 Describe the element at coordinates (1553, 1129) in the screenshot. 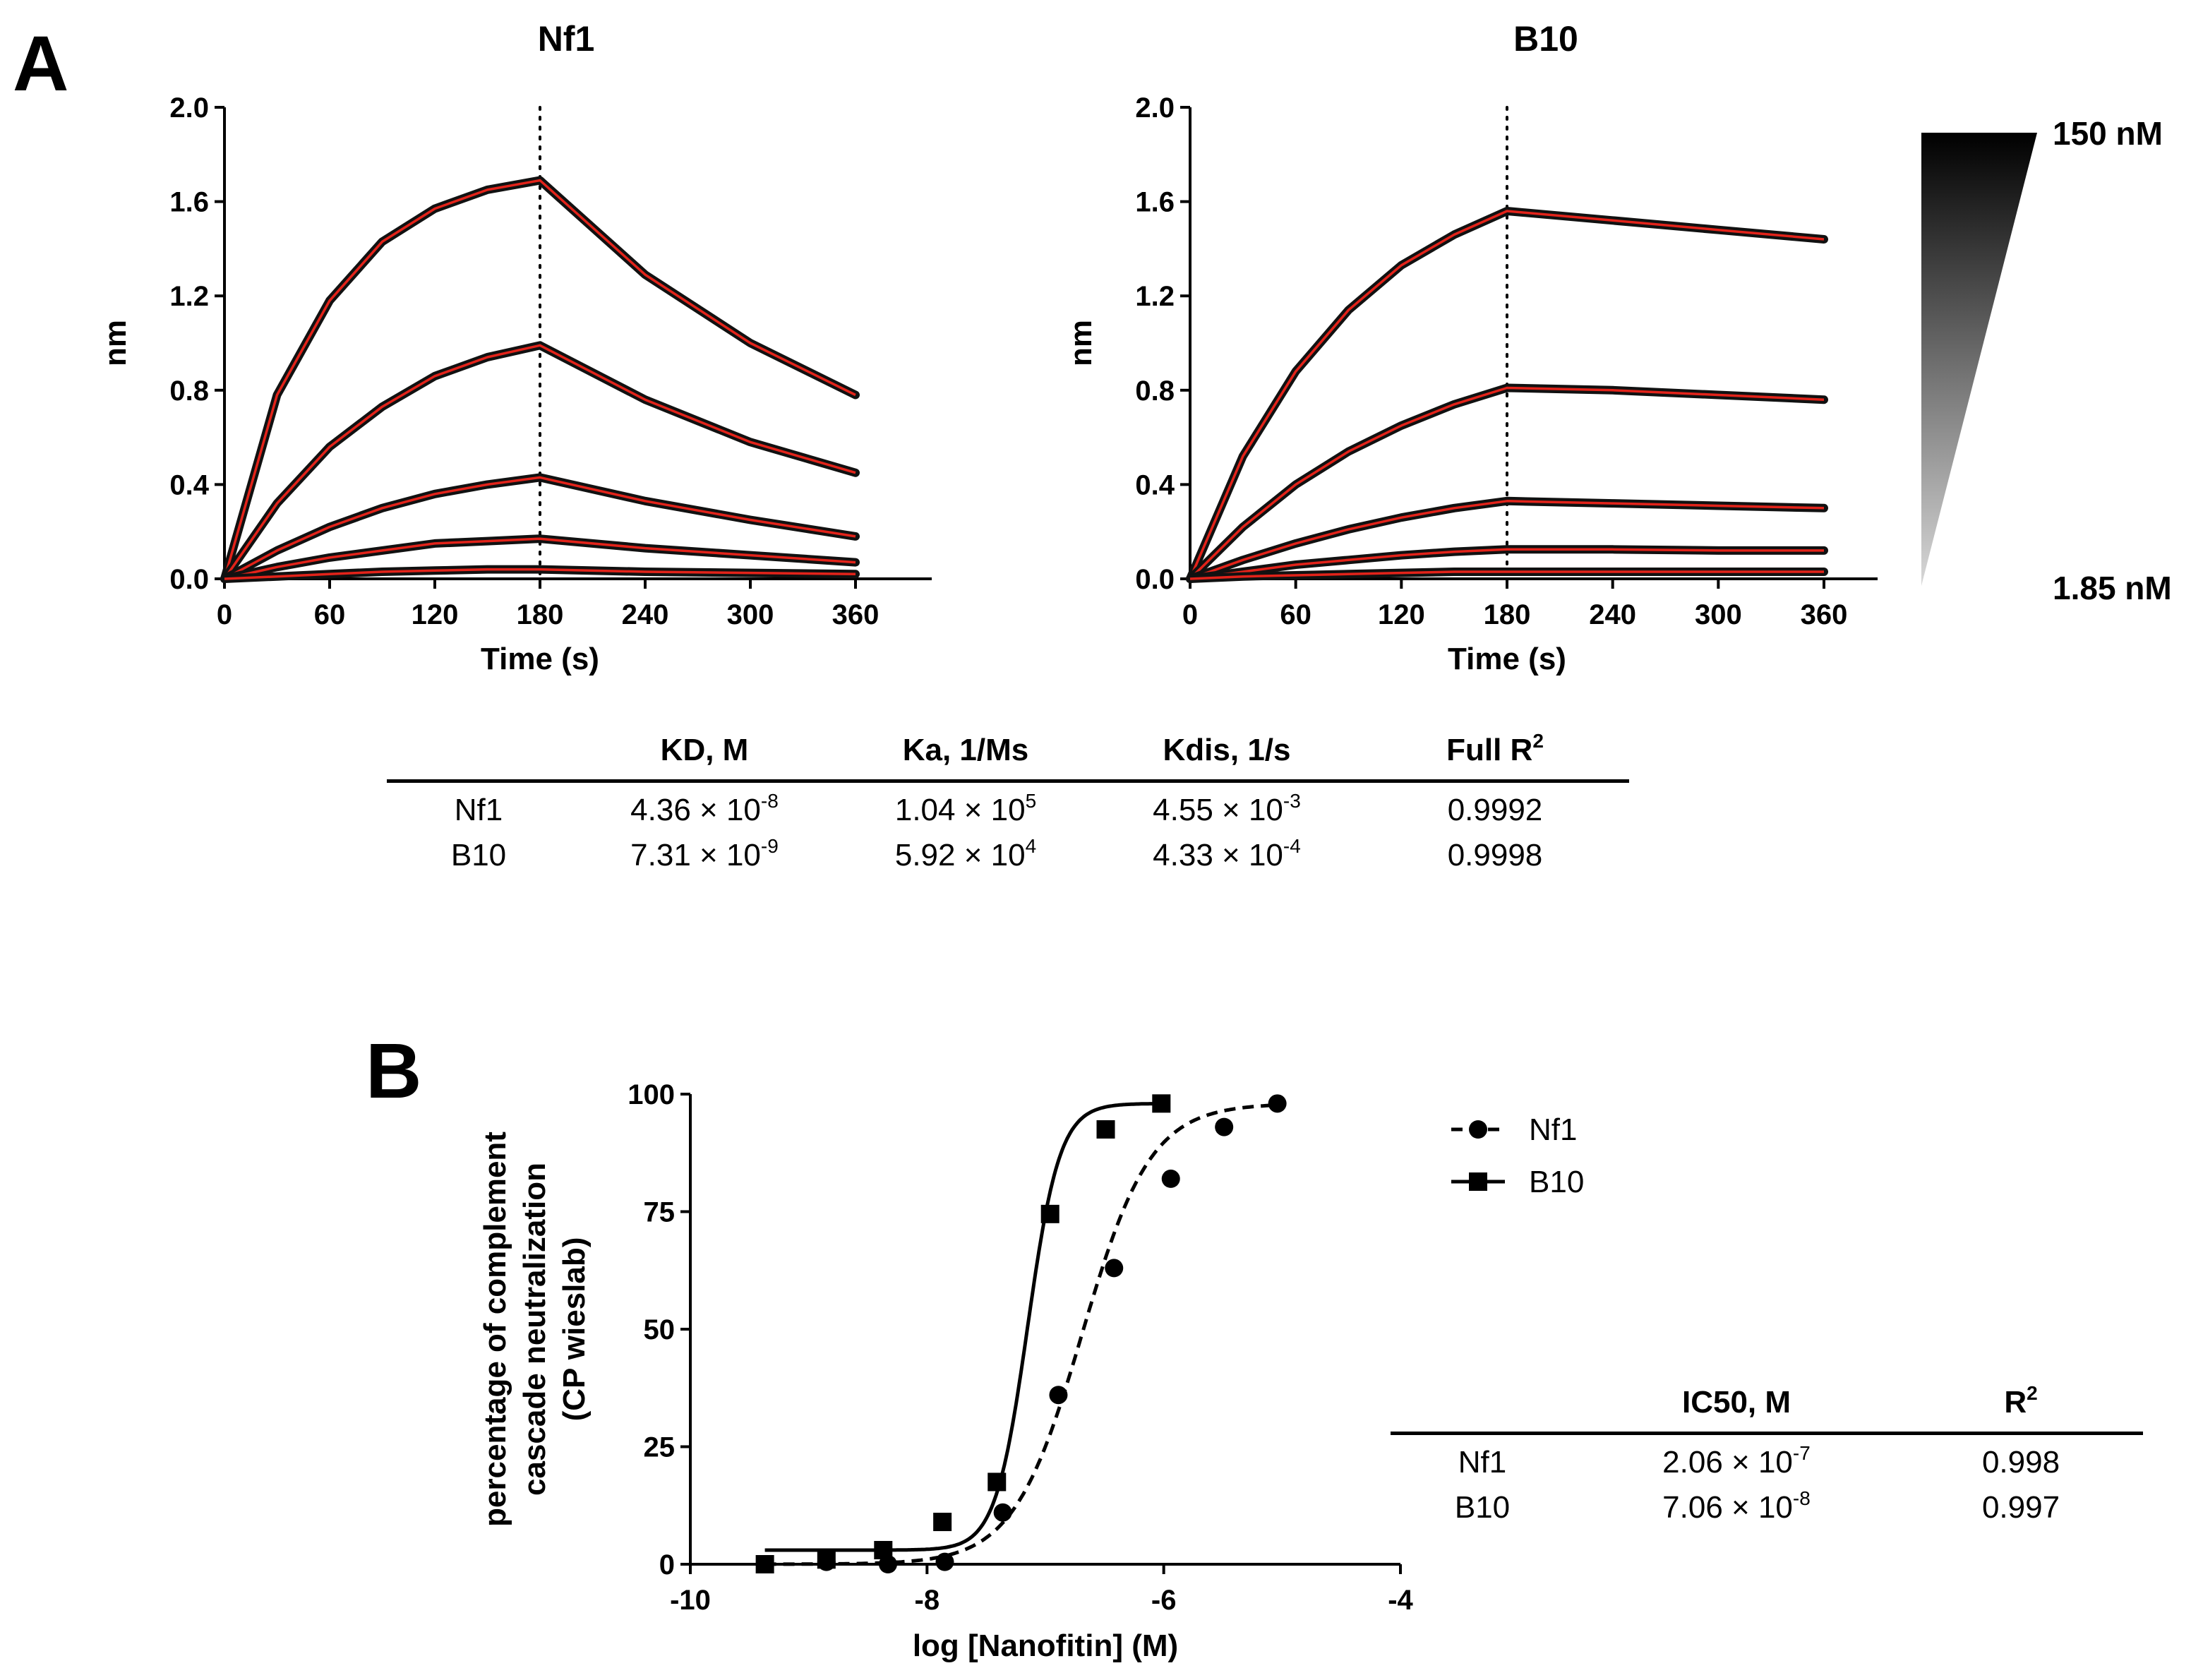

I see `legend-label-nf1: Nf1` at that location.